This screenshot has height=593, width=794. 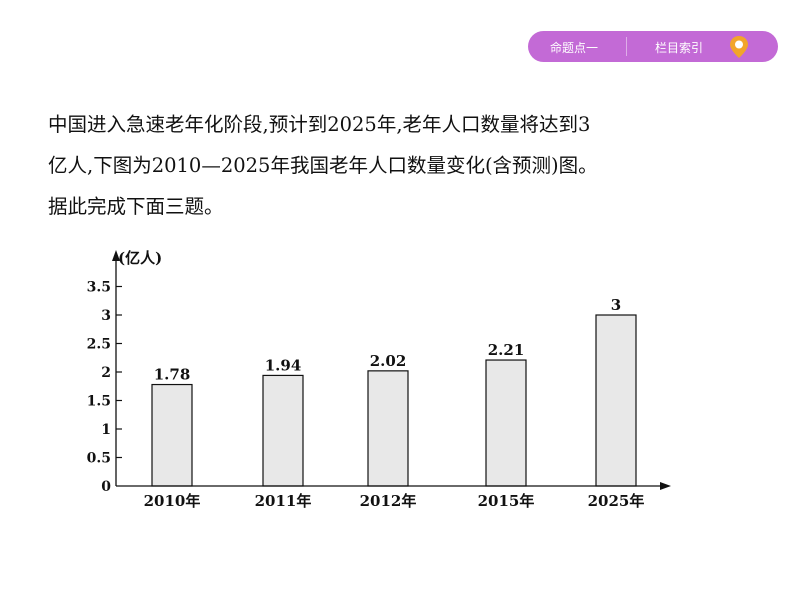 I want to click on intro-line-2: 亿人,下图为2010—2025年我国老年人口数量变化(含预测)图。, so click(x=323, y=165).